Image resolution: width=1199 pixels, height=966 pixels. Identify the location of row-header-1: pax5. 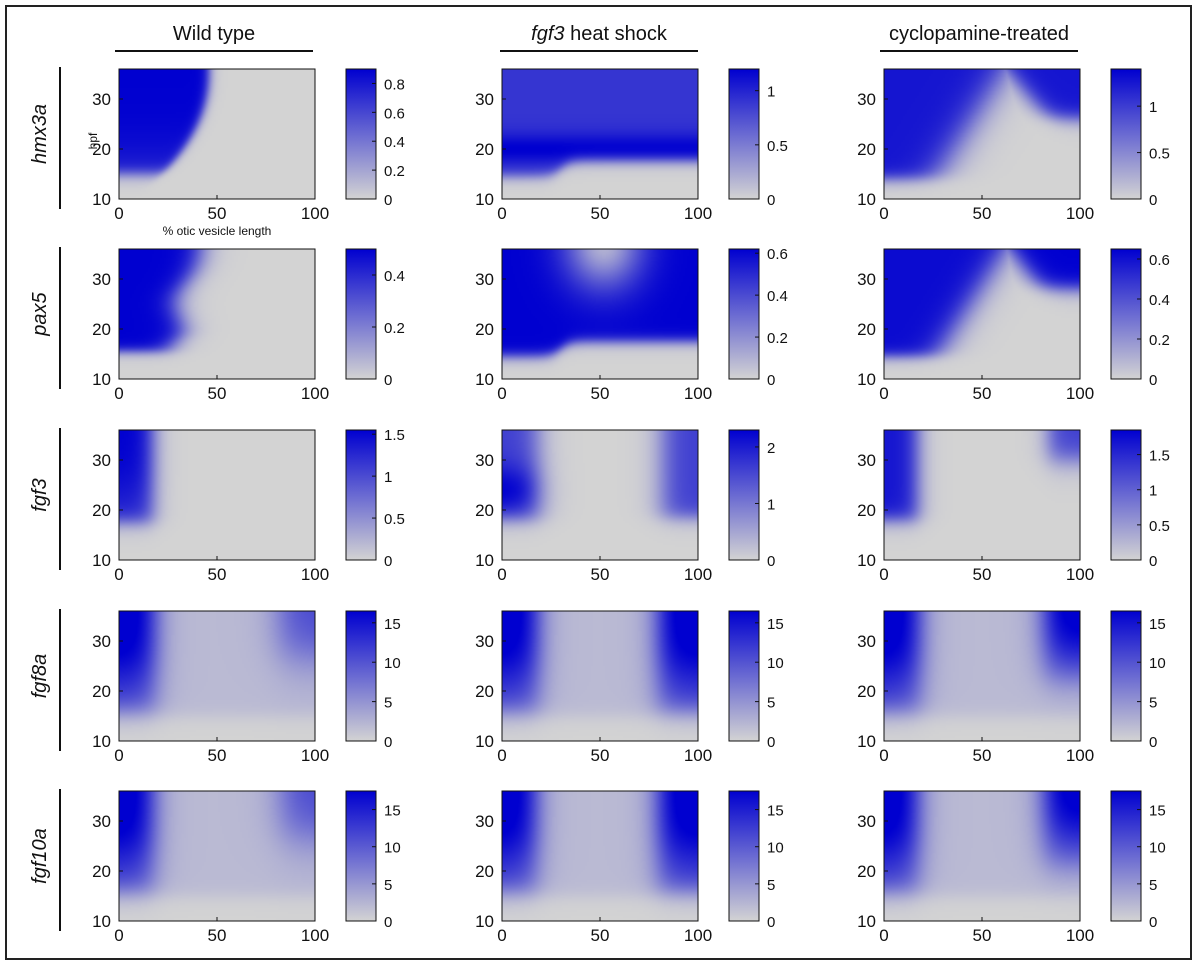
(45, 318).